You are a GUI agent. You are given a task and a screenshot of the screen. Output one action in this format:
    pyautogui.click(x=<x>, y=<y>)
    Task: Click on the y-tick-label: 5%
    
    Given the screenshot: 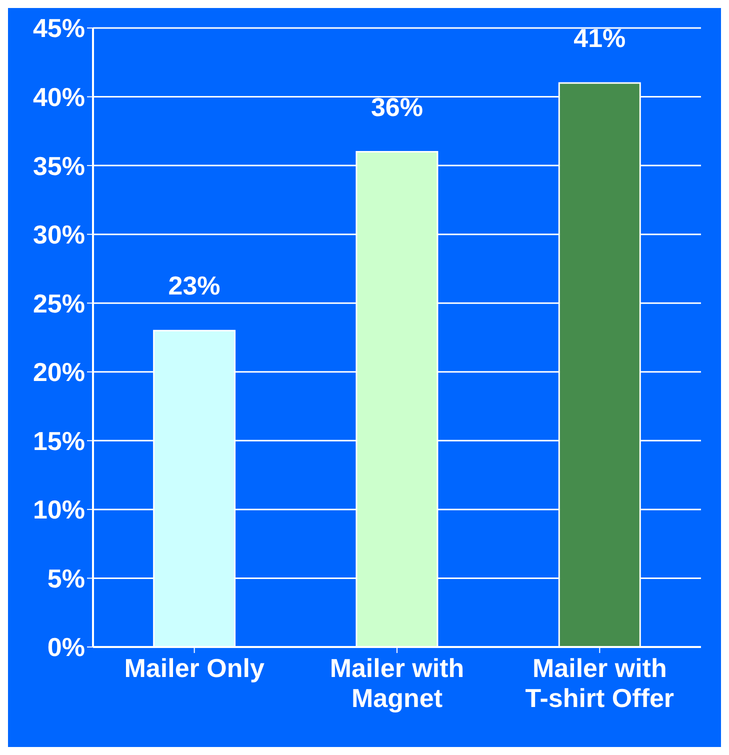 What is the action you would take?
    pyautogui.click(x=66, y=578)
    